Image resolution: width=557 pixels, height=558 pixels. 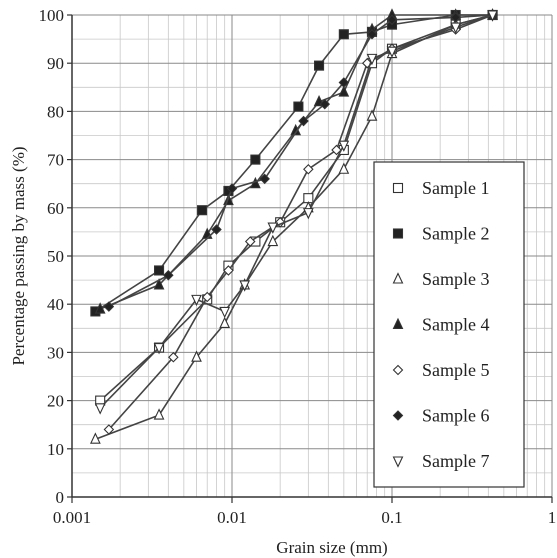 I want to click on legend-item: Sample 4, so click(x=441, y=325).